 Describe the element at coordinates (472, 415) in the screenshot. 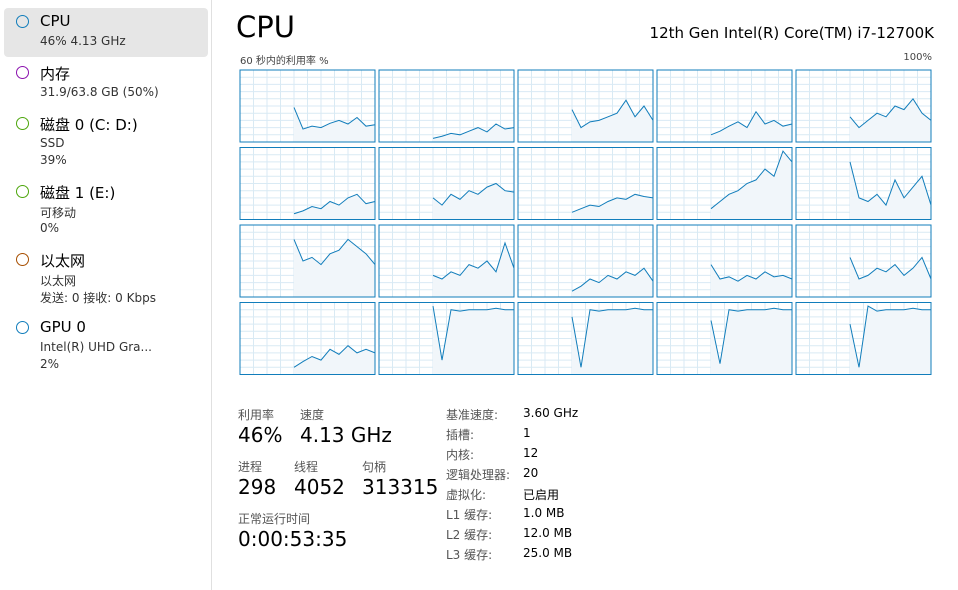

I see `detail-label: 基准速度:` at that location.